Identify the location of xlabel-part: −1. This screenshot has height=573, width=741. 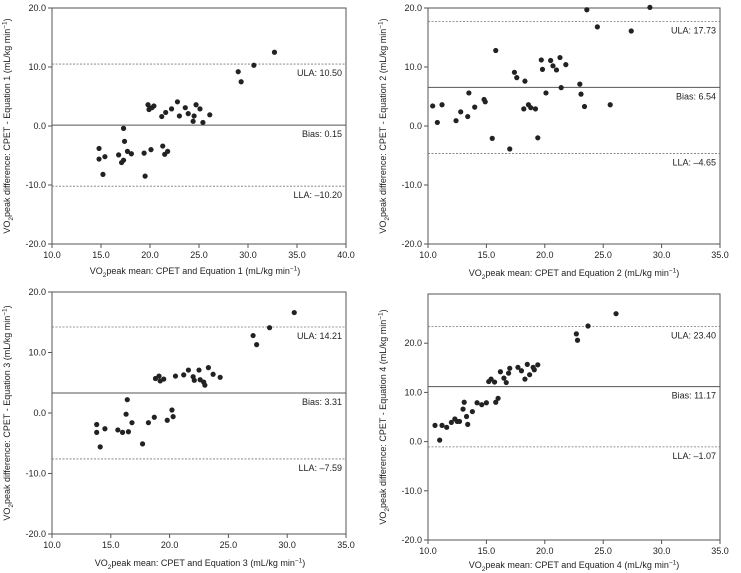
(294, 269).